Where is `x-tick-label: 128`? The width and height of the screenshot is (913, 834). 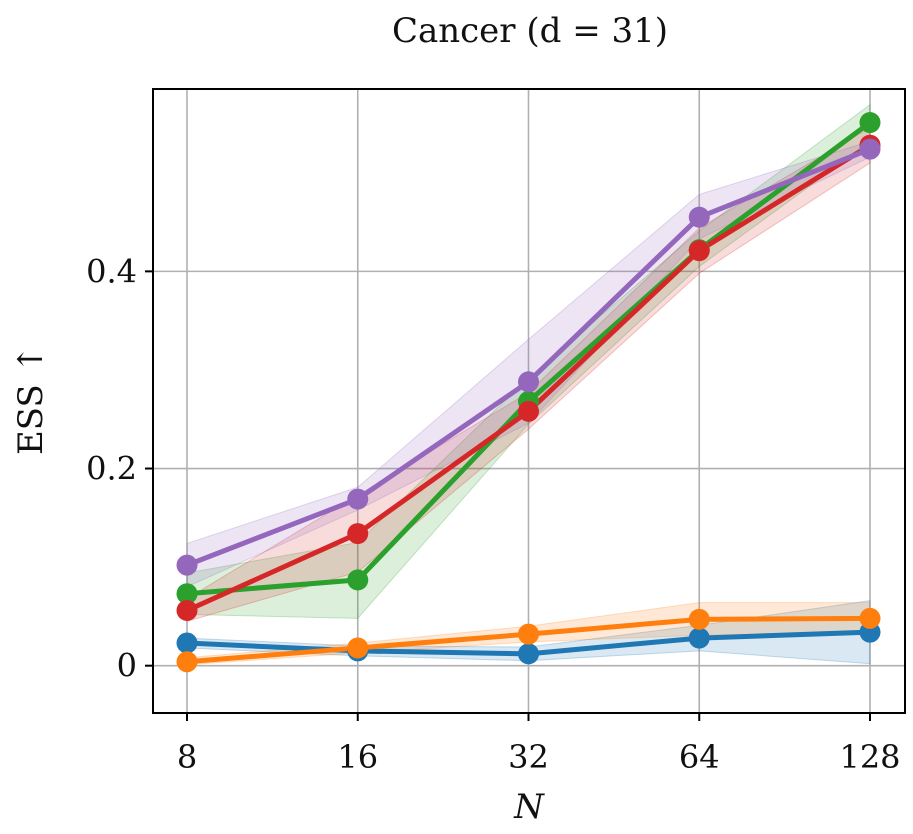 x-tick-label: 128 is located at coordinates (869, 757).